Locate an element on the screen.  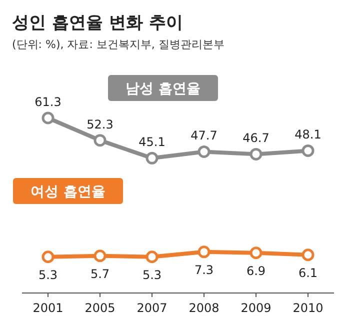
data-label: 48.1 is located at coordinates (308, 135).